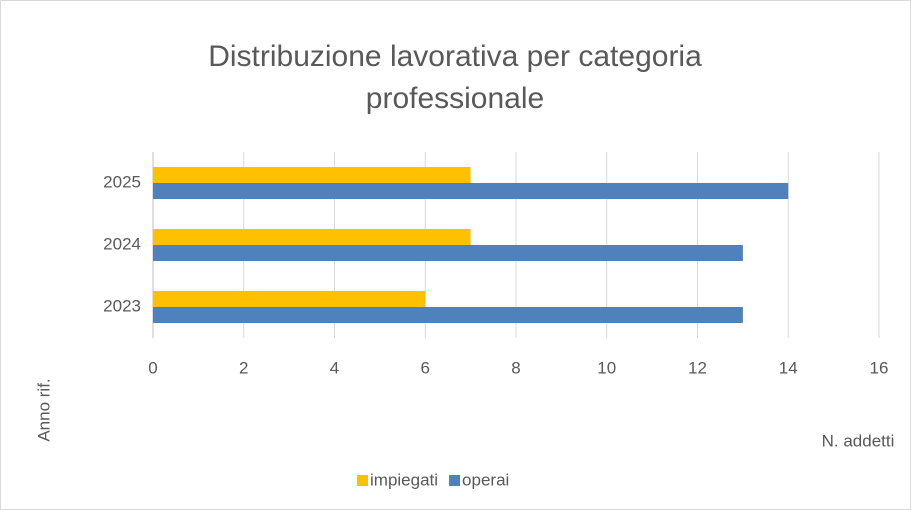 The height and width of the screenshot is (510, 911). I want to click on legend-label: impiegati, so click(404, 479).